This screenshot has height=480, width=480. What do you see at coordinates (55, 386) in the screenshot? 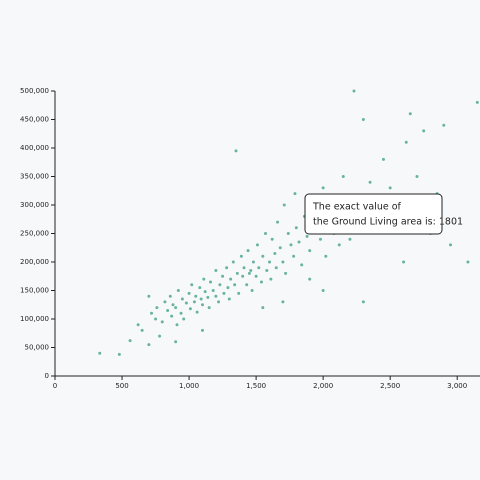
I see `x-tick-label: 0` at bounding box center [55, 386].